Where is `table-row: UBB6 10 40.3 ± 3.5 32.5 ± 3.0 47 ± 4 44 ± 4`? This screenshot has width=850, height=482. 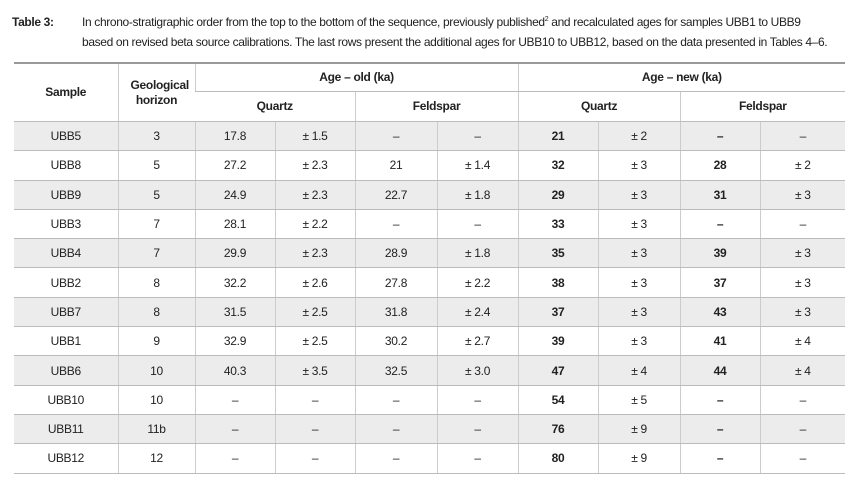
table-row: UBB6 10 40.3 ± 3.5 32.5 ± 3.0 47 ± 4 44 ± 4 is located at coordinates (430, 370).